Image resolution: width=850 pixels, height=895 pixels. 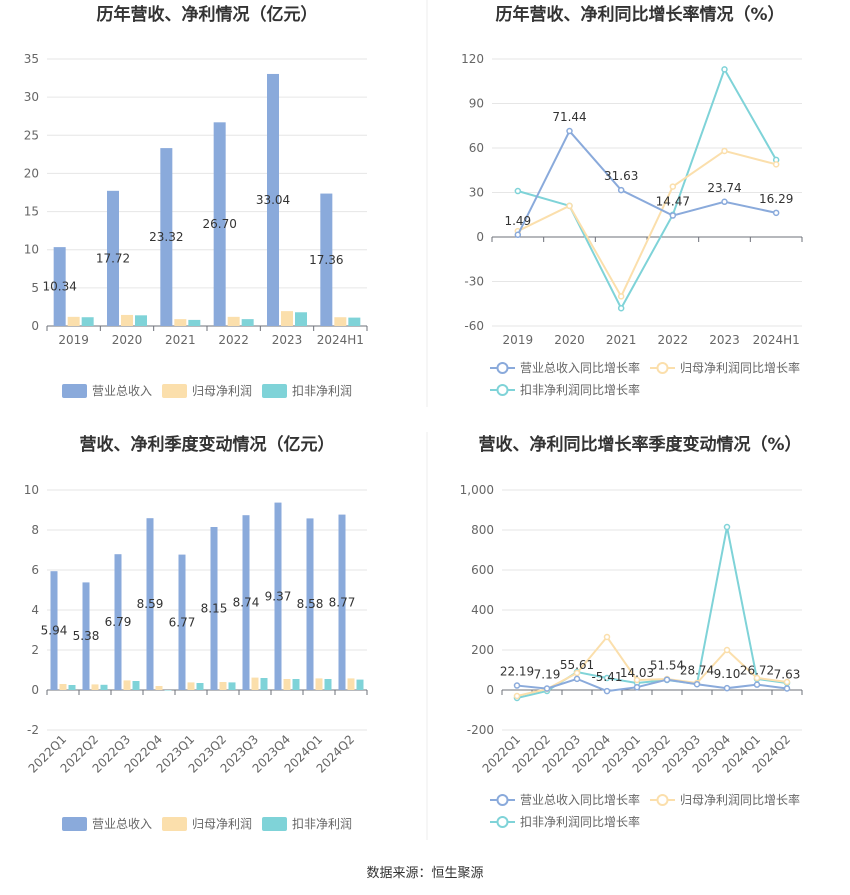 I want to click on bar-data-label: 23.32, so click(x=166, y=237).